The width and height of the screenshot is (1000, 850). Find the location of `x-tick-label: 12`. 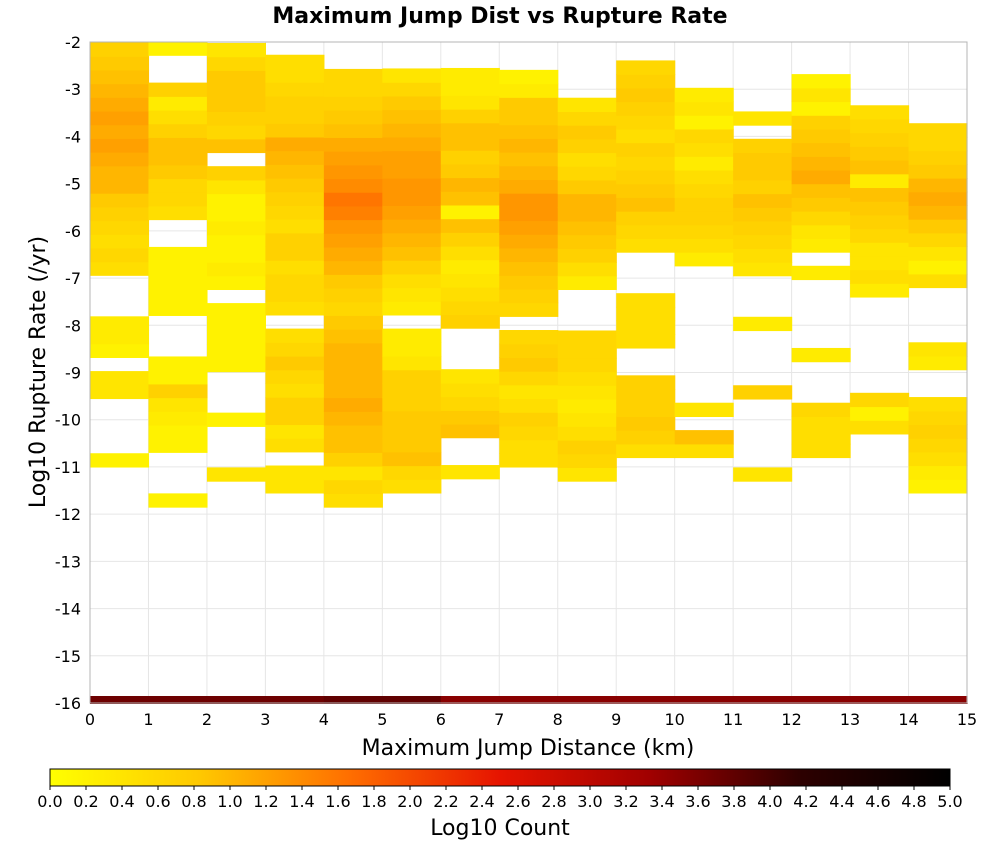

x-tick-label: 12 is located at coordinates (791, 719).